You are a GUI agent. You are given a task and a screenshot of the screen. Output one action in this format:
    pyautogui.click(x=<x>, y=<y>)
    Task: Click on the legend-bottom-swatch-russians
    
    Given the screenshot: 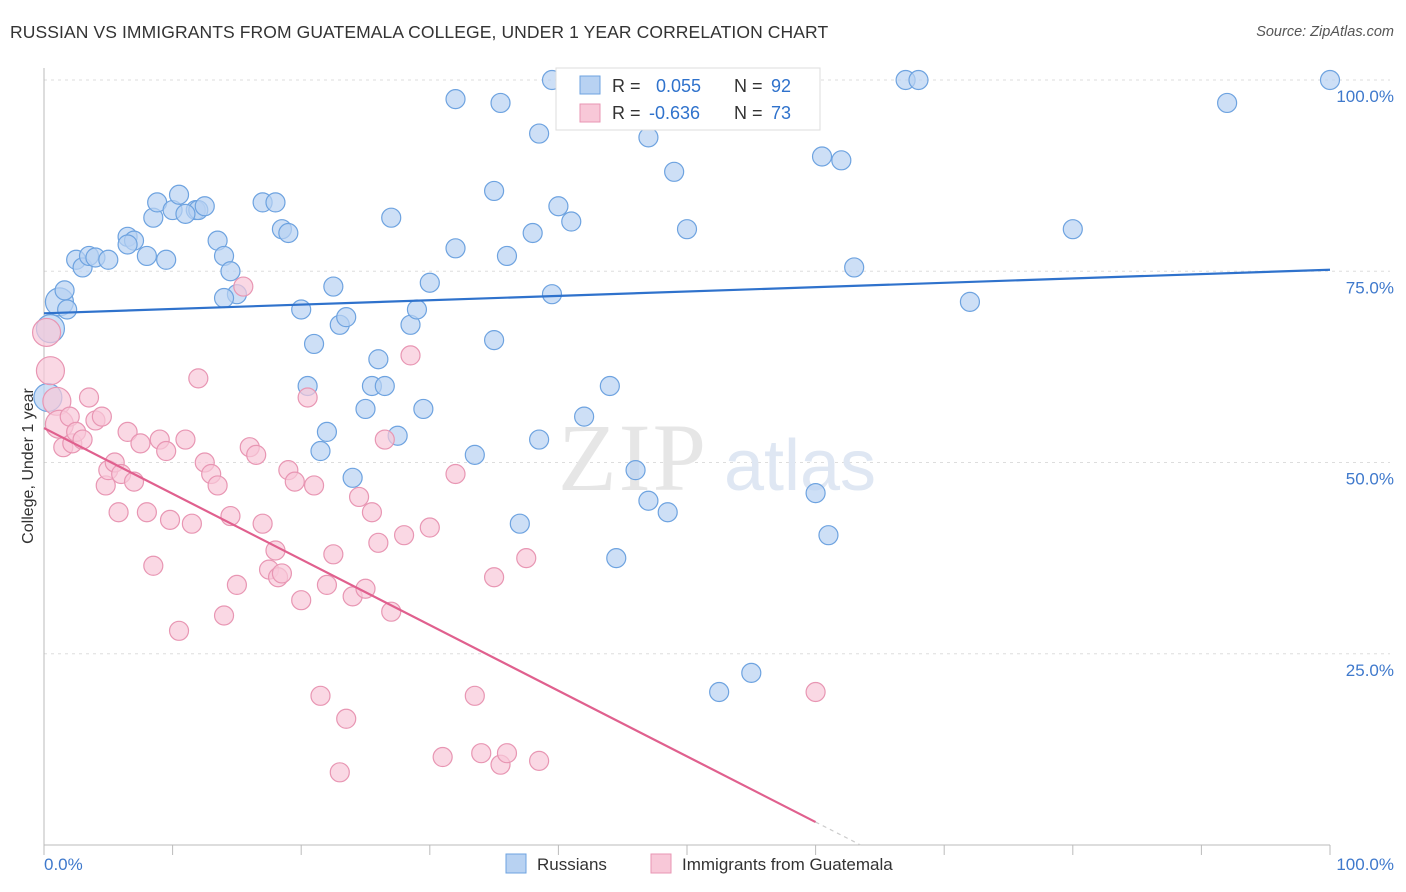 What is the action you would take?
    pyautogui.click(x=516, y=863)
    